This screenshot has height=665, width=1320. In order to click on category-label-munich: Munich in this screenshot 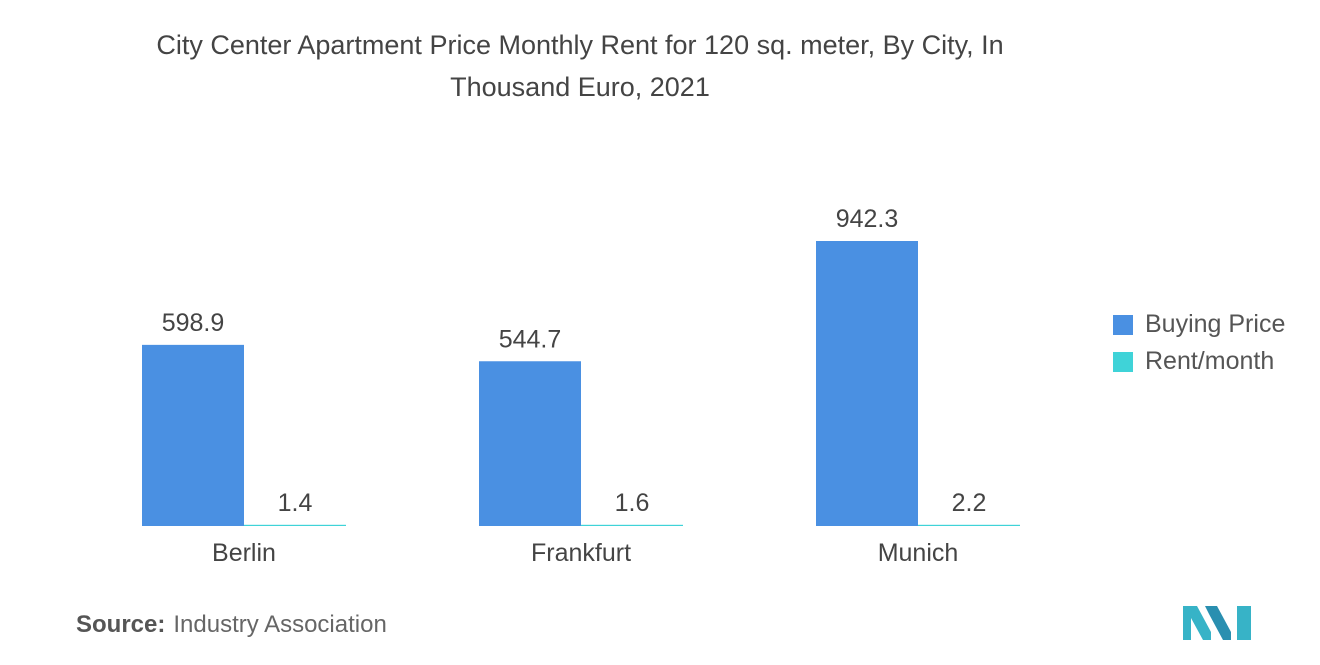, I will do `click(918, 553)`.